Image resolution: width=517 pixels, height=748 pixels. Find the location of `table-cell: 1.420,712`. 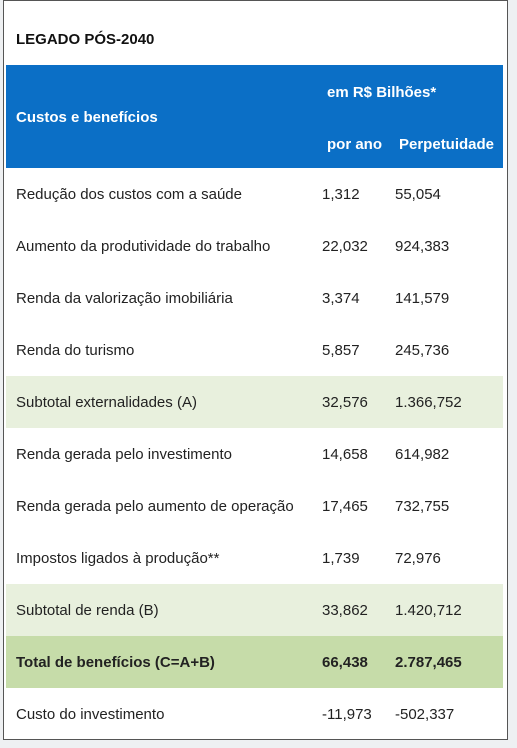

table-cell: 1.420,712 is located at coordinates (428, 610).